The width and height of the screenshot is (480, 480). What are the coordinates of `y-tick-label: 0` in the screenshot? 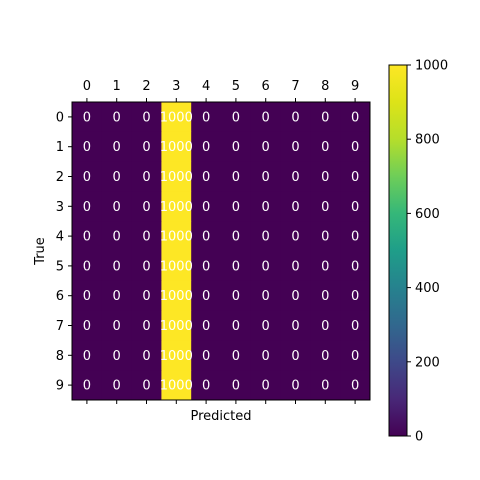 It's located at (60, 117).